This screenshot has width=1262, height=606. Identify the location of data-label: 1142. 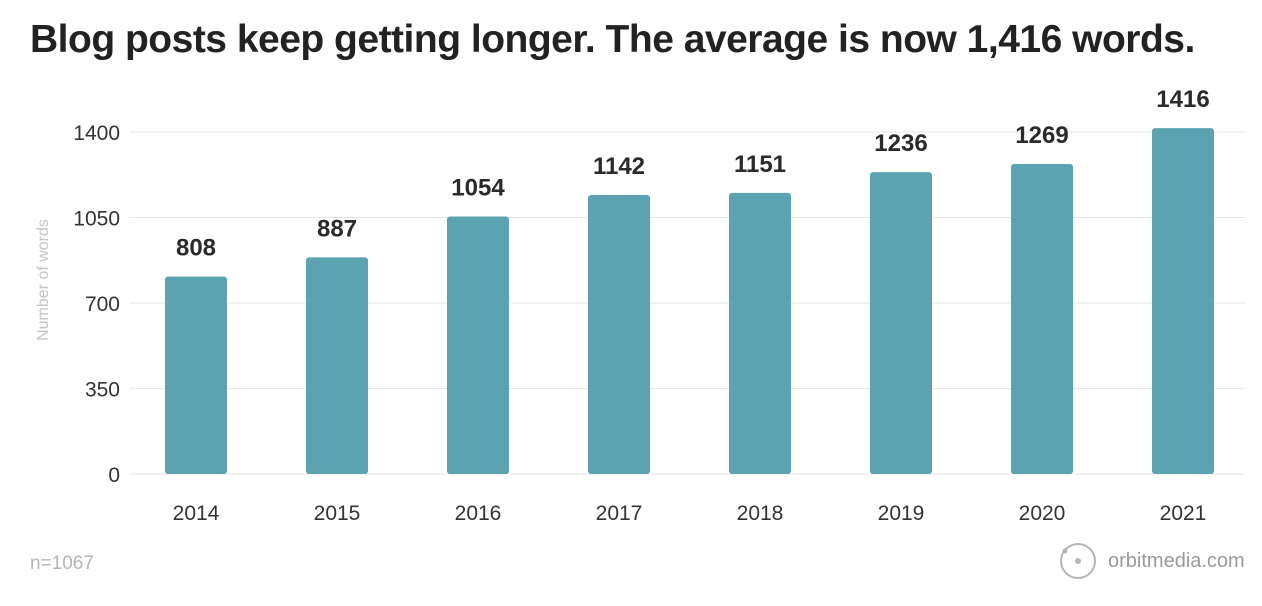
(619, 166).